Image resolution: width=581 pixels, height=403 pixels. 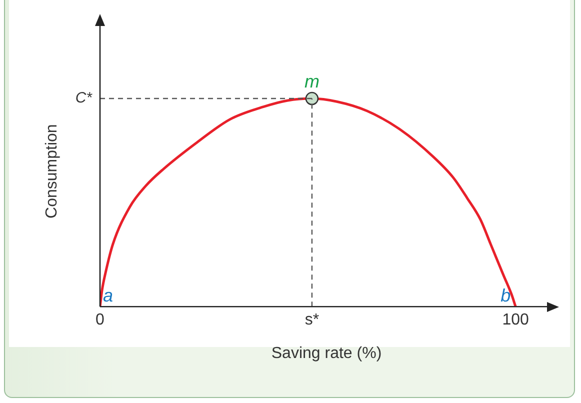 What do you see at coordinates (505, 296) in the screenshot?
I see `annotation: b` at bounding box center [505, 296].